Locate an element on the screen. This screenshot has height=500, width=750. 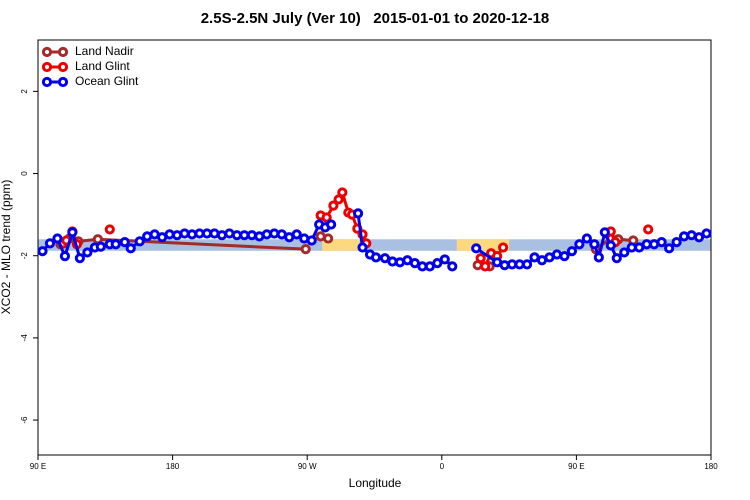
y-tick-label: 0 is located at coordinates (24, 173).